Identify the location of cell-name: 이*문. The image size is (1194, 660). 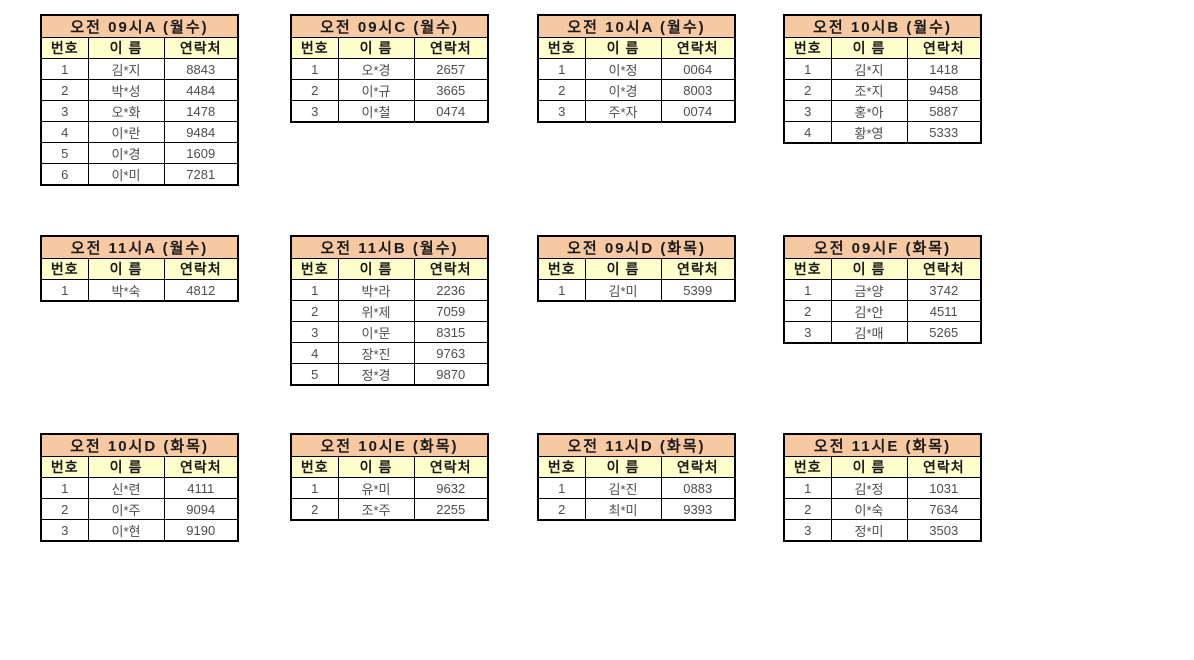
(376, 332).